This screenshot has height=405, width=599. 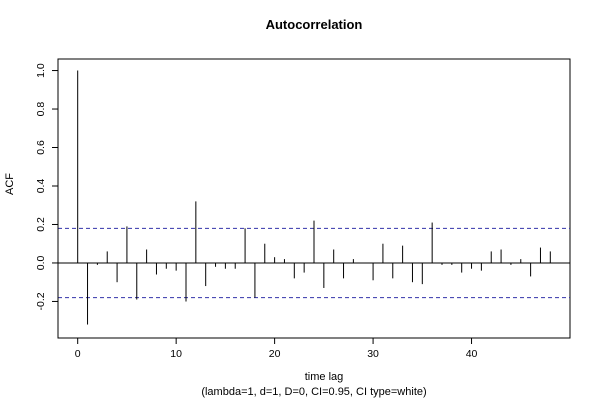 I want to click on y-tick-label: 0.0, so click(x=41, y=263).